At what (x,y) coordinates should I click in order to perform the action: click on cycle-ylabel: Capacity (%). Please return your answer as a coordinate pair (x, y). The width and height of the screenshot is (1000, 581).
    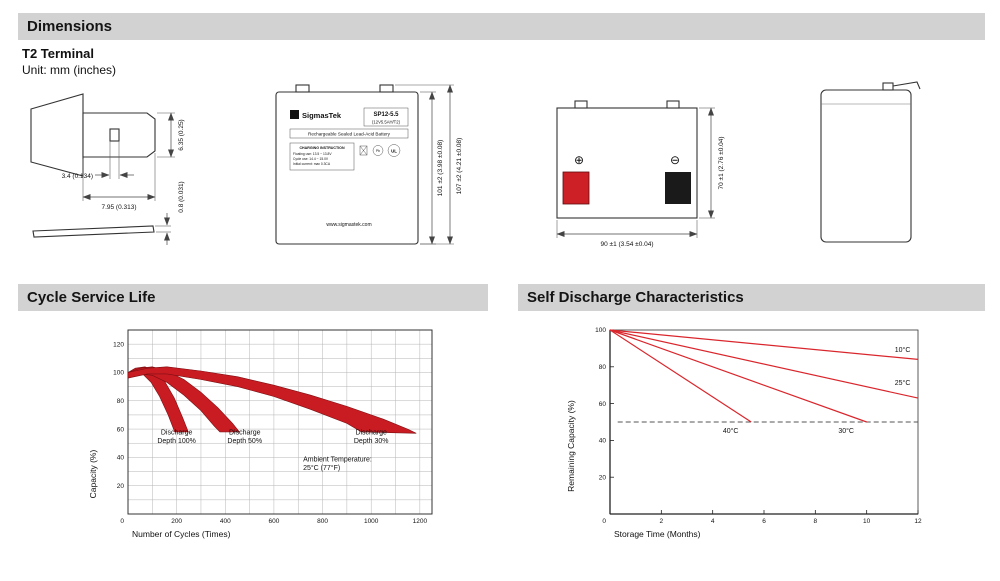
    Looking at the image, I should click on (93, 474).